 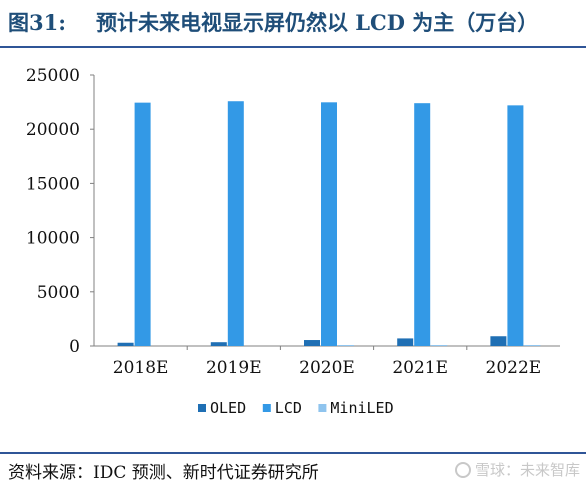 I want to click on legend: OLED LCD MiniLED, so click(x=296, y=408).